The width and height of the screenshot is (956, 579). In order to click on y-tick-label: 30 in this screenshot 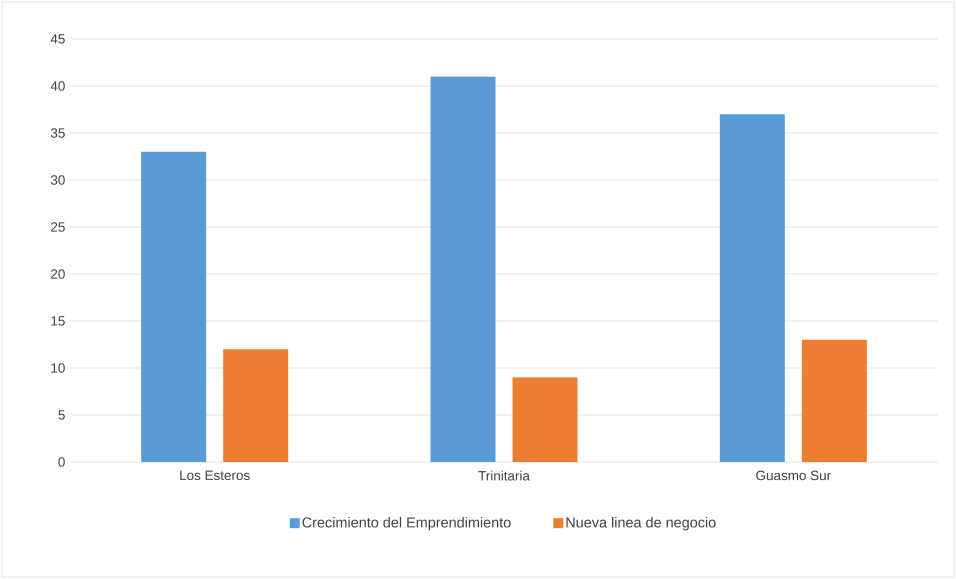, I will do `click(57, 180)`.